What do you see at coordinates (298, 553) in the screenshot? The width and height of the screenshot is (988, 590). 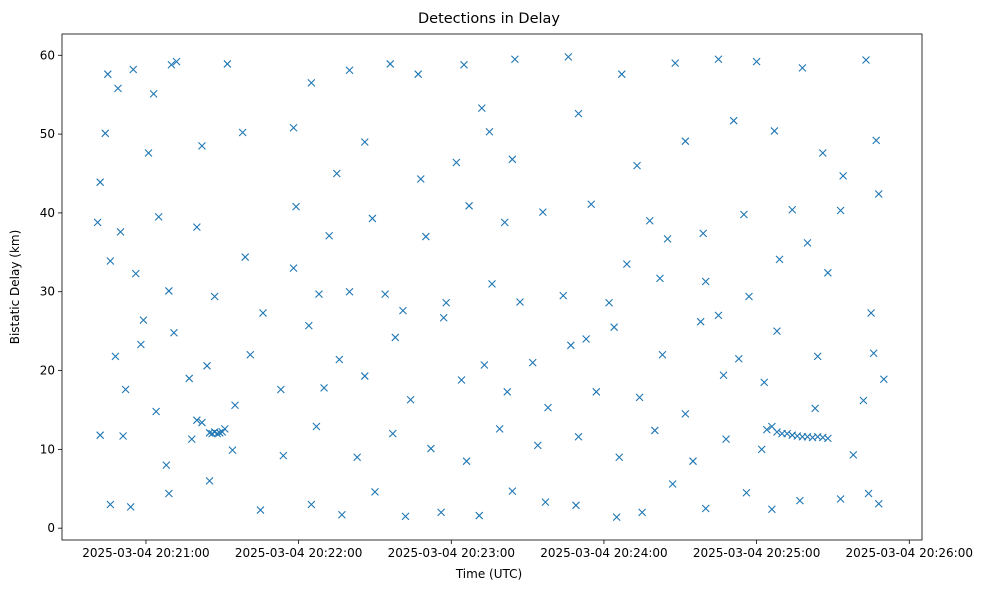 I see `x-tick-label: 2025-03-04 20:22:00` at bounding box center [298, 553].